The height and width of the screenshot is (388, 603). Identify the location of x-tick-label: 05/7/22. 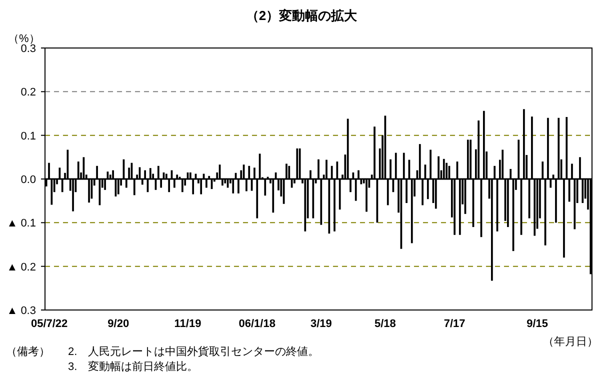
(49, 324).